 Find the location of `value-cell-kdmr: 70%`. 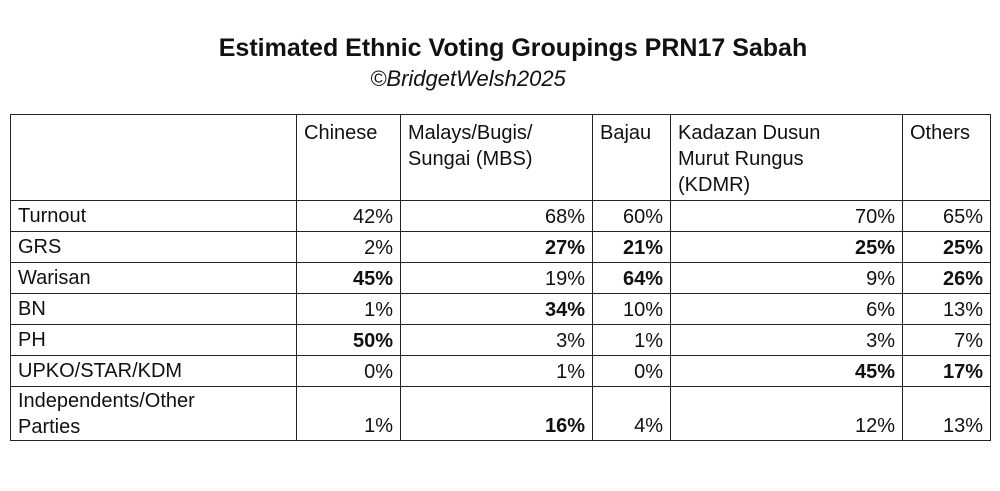

value-cell-kdmr: 70% is located at coordinates (786, 216).